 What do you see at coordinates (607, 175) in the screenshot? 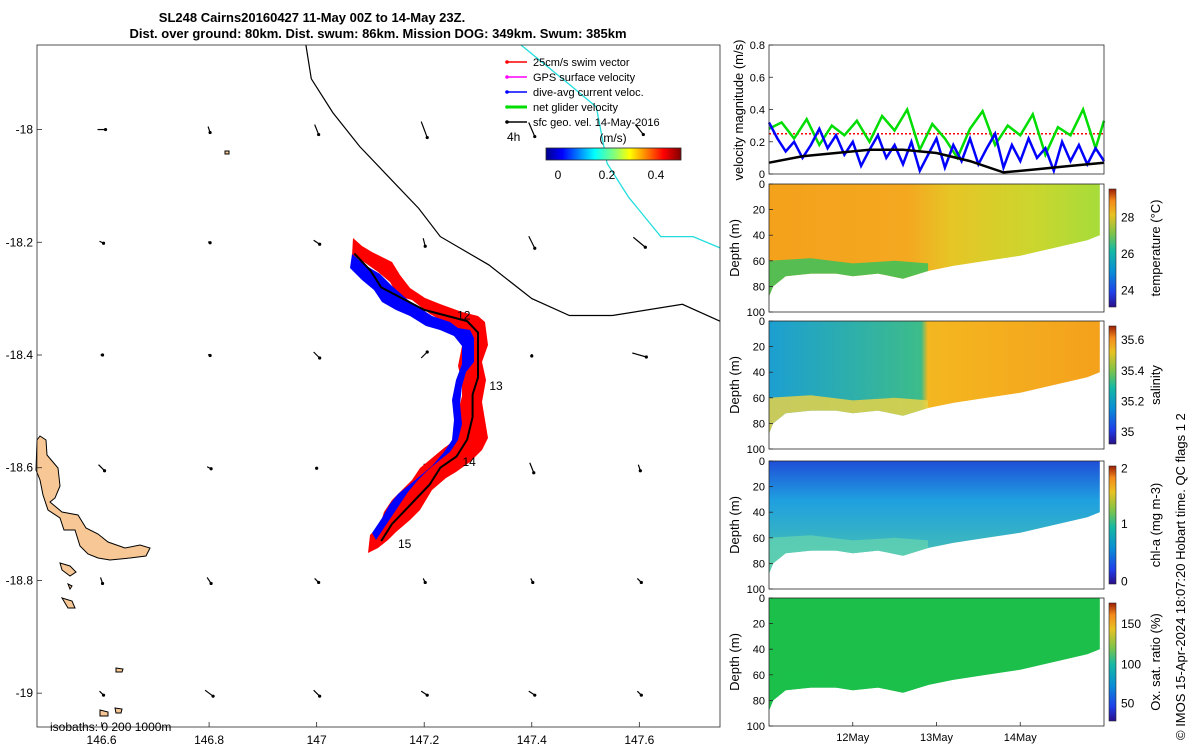
I see `colorbar-tick: 0.2` at bounding box center [607, 175].